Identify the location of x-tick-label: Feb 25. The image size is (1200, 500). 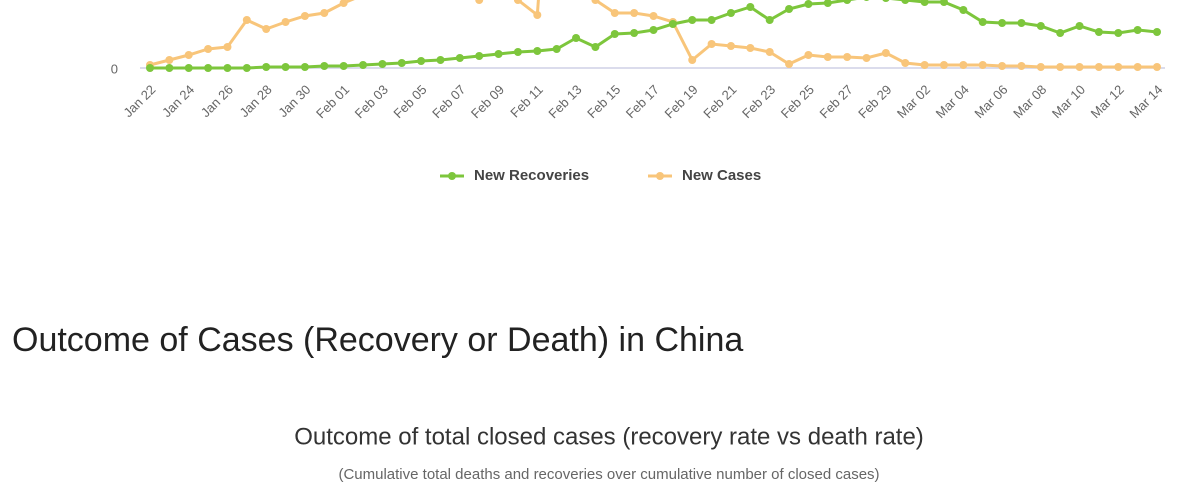
(797, 101).